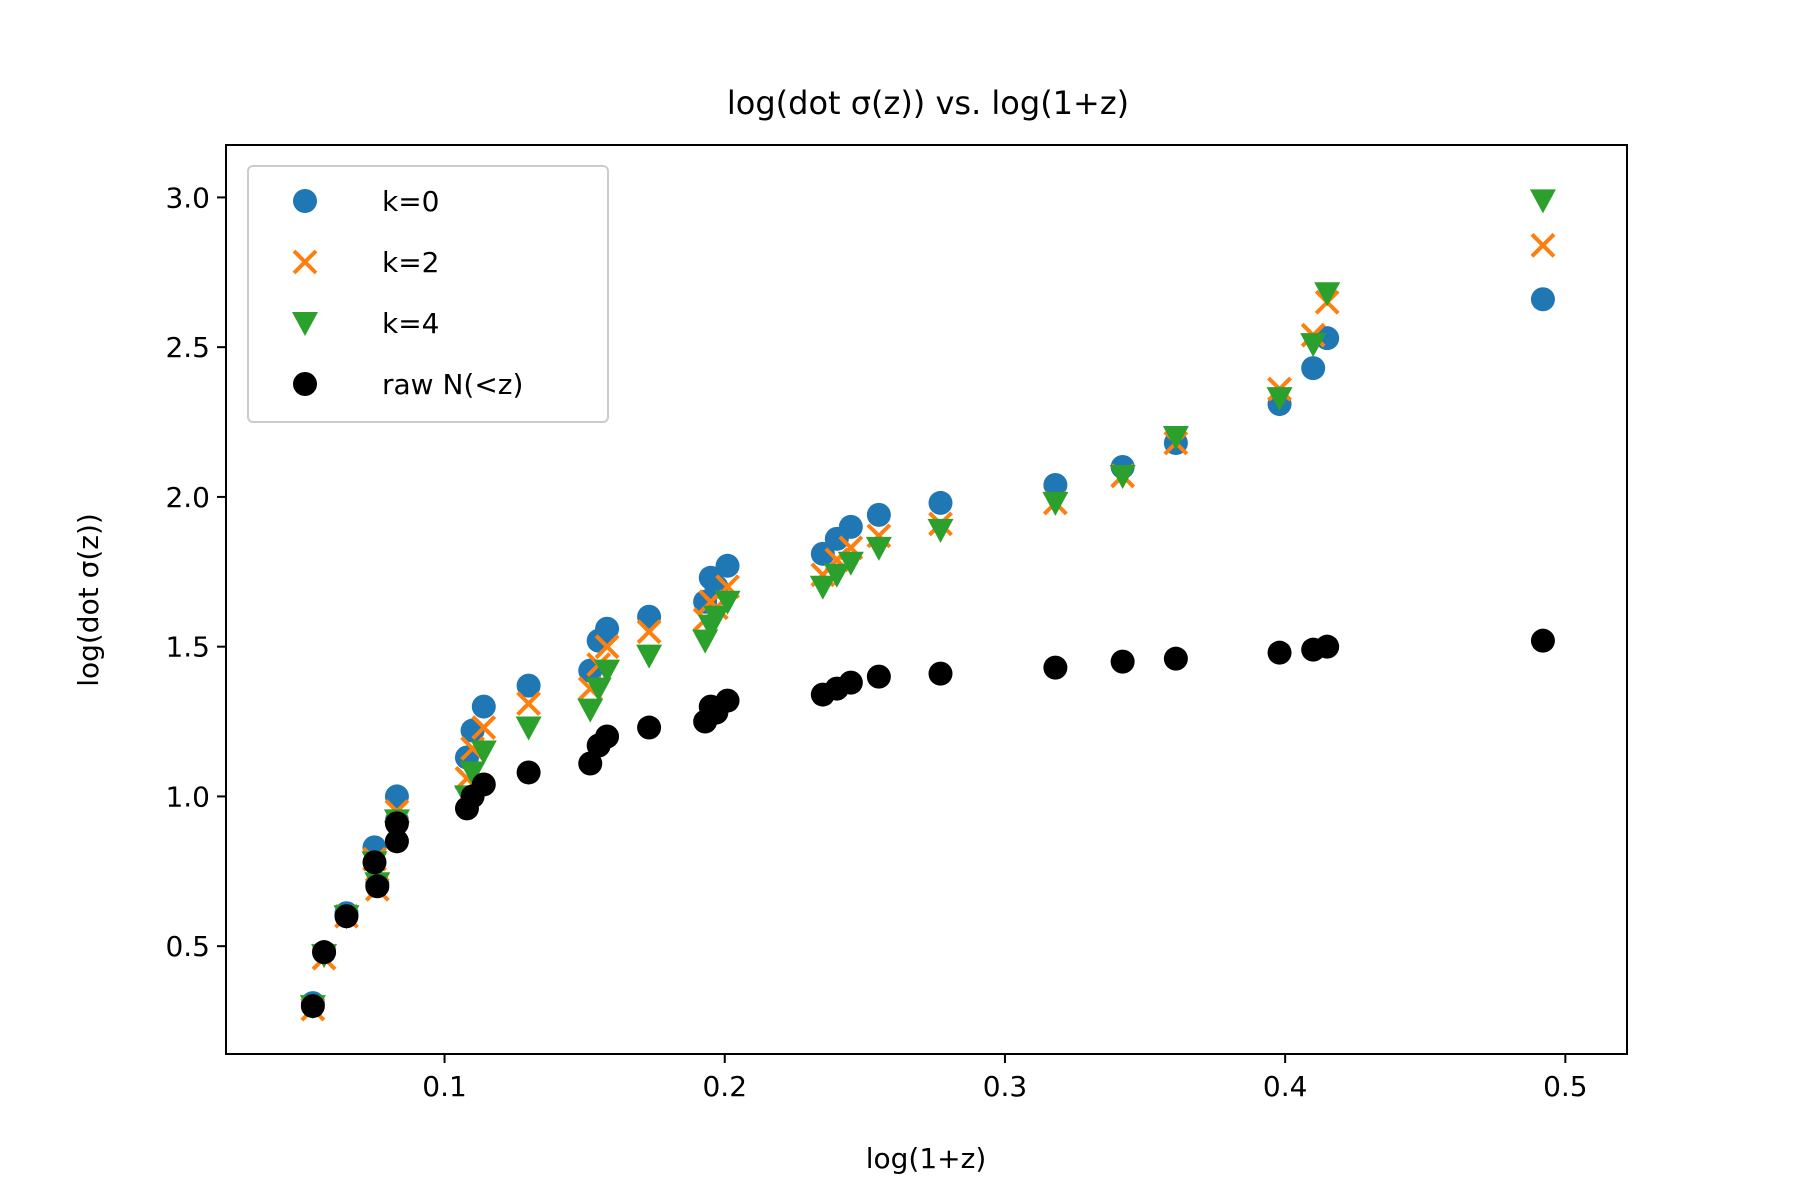 Image resolution: width=1800 pixels, height=1200 pixels. What do you see at coordinates (187, 347) in the screenshot?
I see `y-tick-label: 2.5` at bounding box center [187, 347].